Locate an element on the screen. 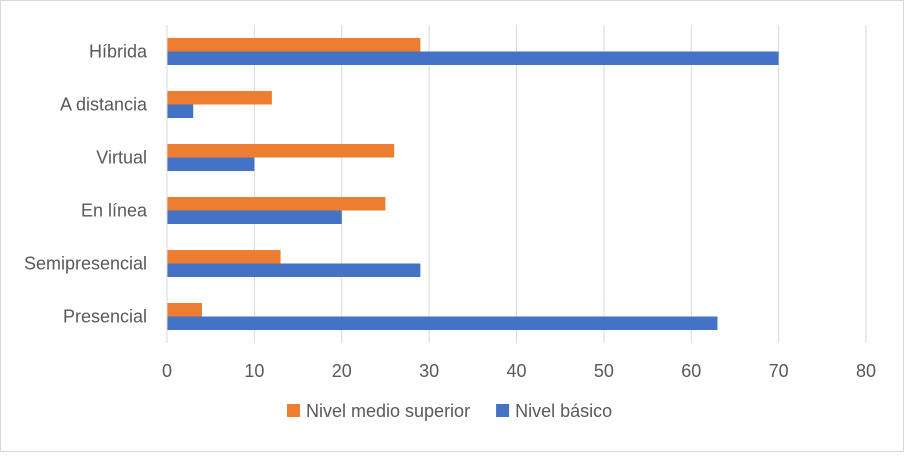 Image resolution: width=904 pixels, height=456 pixels. legend-label-1: Nivel básico is located at coordinates (563, 411).